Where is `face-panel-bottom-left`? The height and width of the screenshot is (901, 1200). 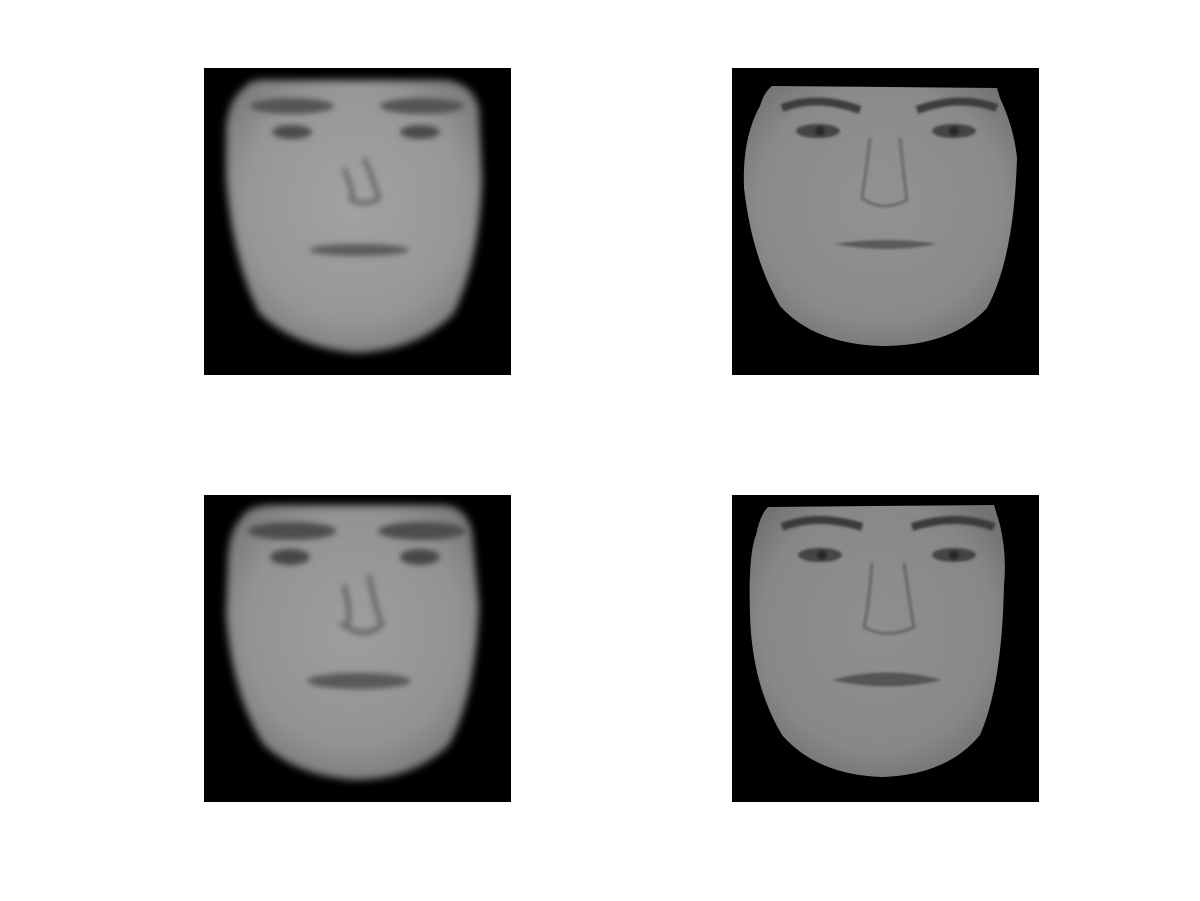
face-panel-bottom-left is located at coordinates (357, 648).